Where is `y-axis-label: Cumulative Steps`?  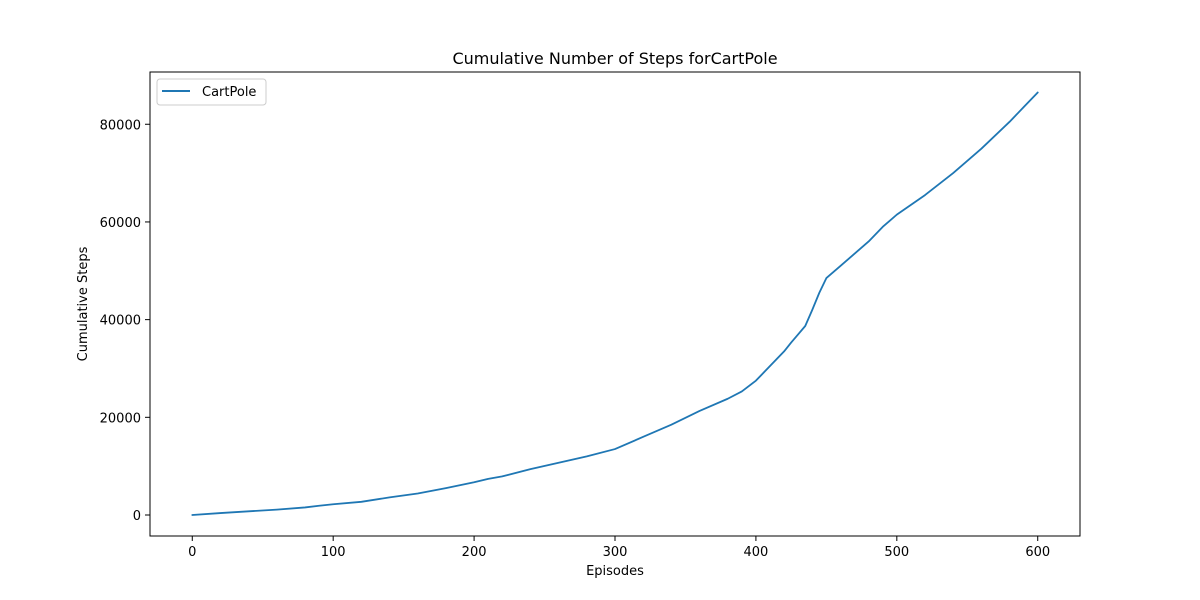
y-axis-label: Cumulative Steps is located at coordinates (83, 303).